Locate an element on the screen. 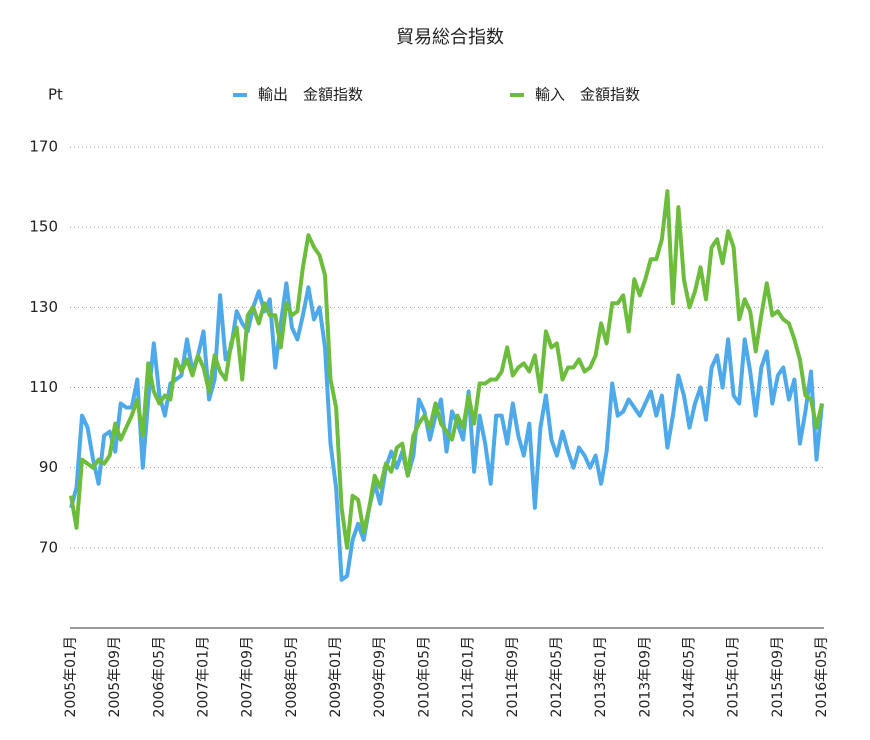  x-tick-label: 2007年09月 is located at coordinates (248, 676).